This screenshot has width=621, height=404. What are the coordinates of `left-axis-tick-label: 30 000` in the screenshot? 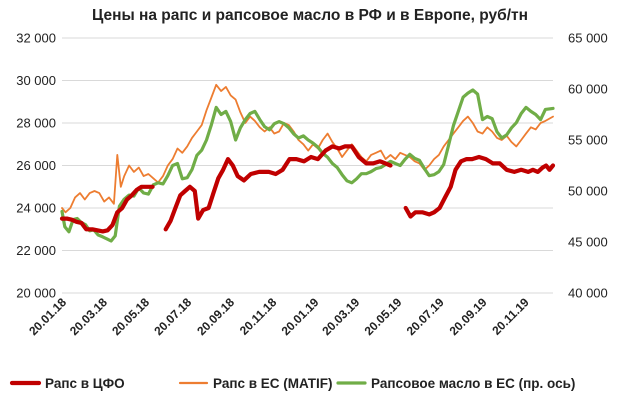 It's located at (36, 80).